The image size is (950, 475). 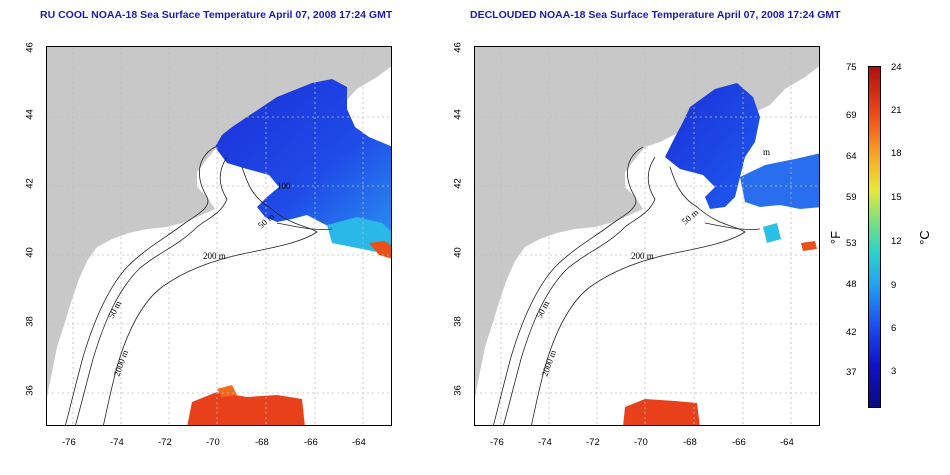 I want to click on cbar-c-9: 9, so click(x=894, y=285).